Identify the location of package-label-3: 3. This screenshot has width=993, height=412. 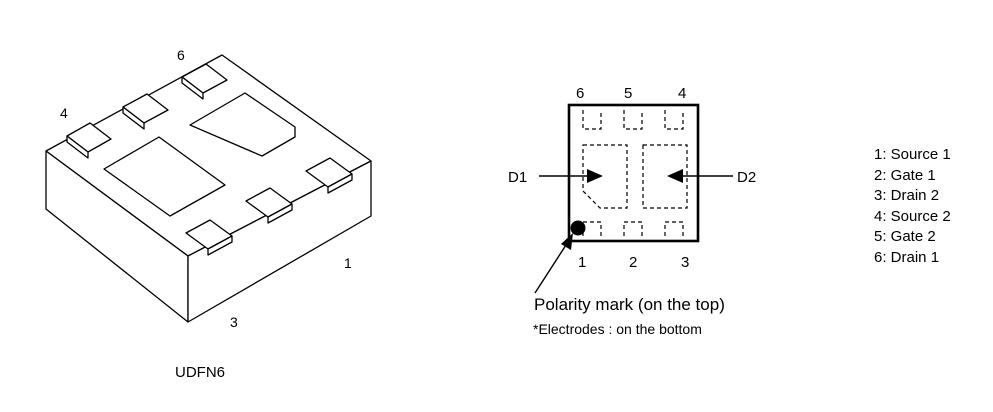
(234, 322).